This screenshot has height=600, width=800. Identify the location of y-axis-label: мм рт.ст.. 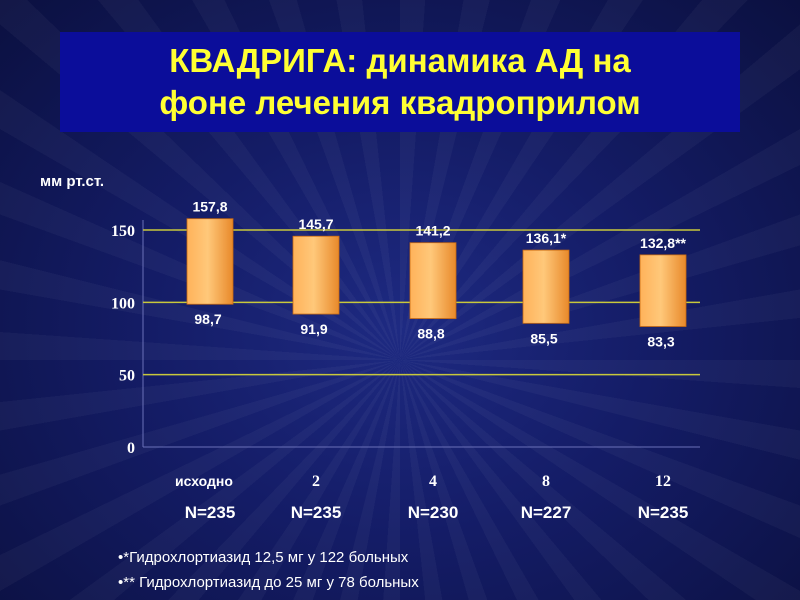
(72, 181).